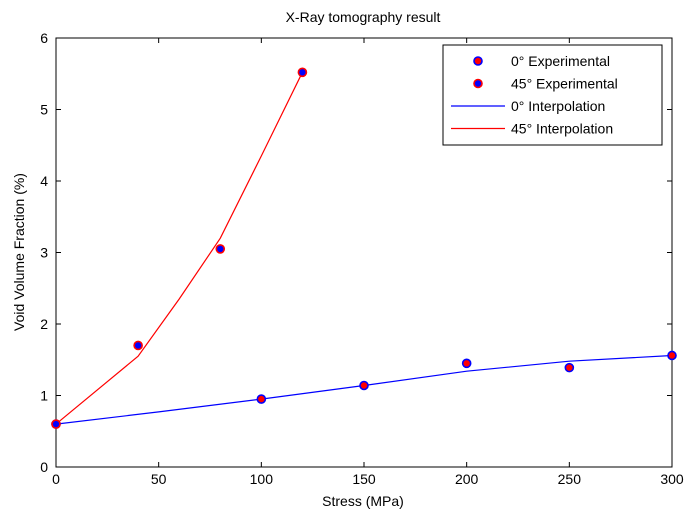 The width and height of the screenshot is (684, 514). Describe the element at coordinates (19, 252) in the screenshot. I see `y-axis-label: Void Volume Fraction (%)` at that location.